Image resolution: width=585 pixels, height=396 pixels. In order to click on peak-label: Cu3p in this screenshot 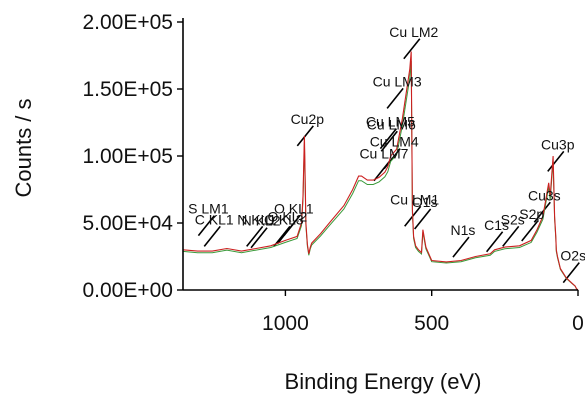, I will do `click(558, 144)`.